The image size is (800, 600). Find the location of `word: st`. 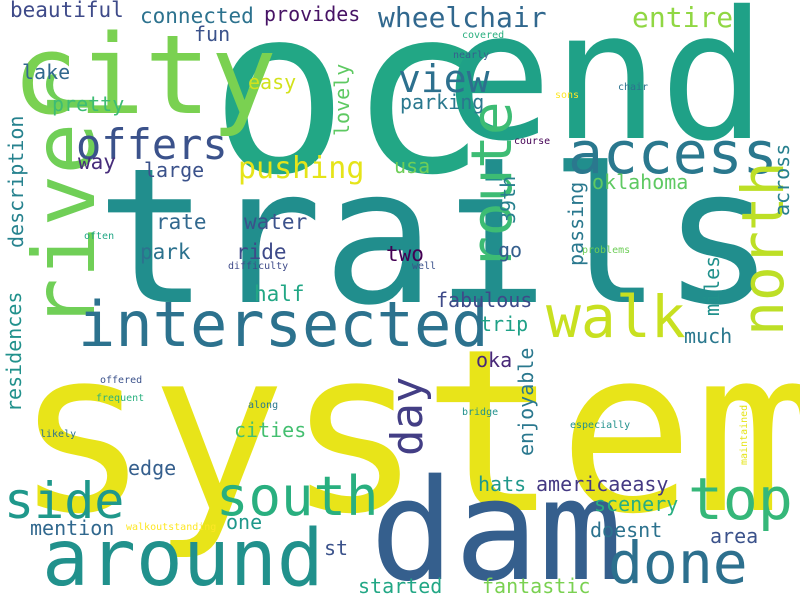

word: st is located at coordinates (336, 548).